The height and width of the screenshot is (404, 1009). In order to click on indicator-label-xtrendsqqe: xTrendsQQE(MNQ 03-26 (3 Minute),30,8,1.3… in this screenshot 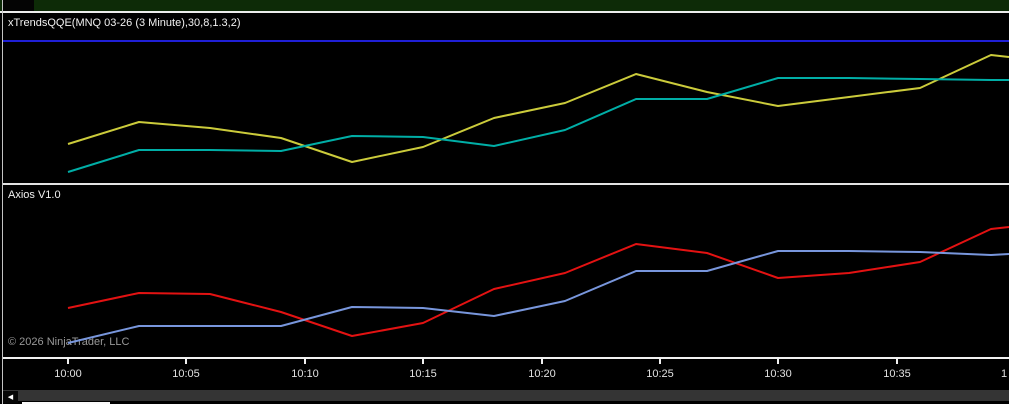, I will do `click(124, 23)`.